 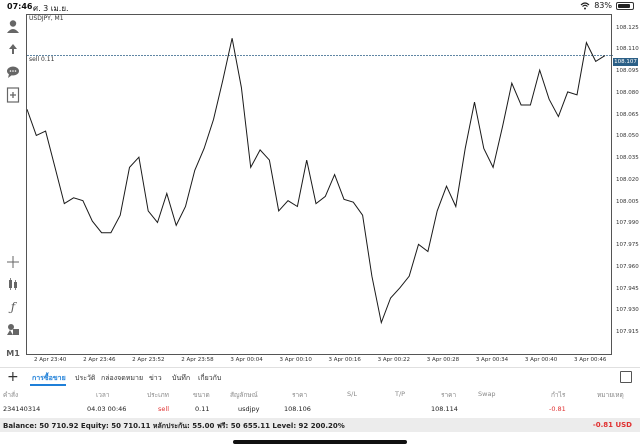 What do you see at coordinates (48, 385) in the screenshot?
I see `active-tab-indicator` at bounding box center [48, 385].